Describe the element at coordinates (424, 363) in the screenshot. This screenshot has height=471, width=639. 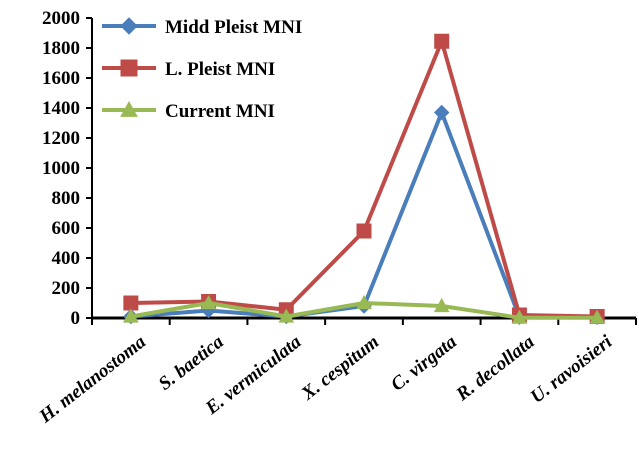
I see `x-category-label: C. virgata` at that location.